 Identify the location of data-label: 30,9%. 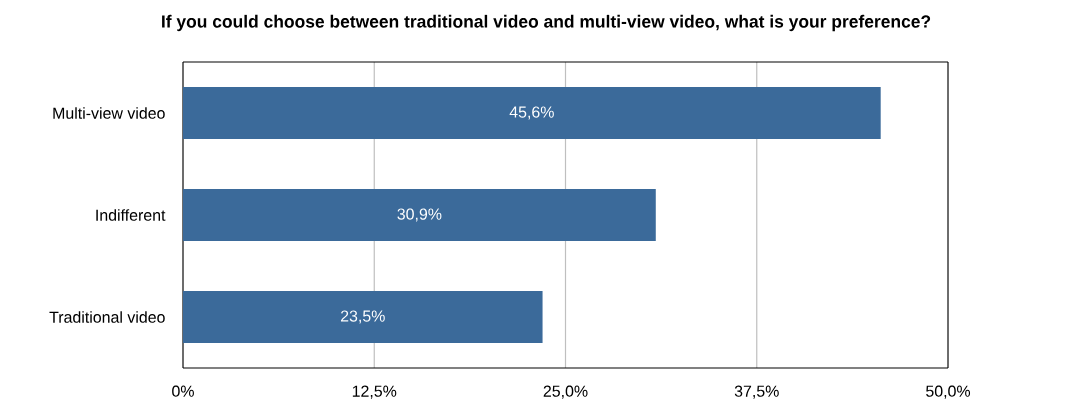
(419, 215).